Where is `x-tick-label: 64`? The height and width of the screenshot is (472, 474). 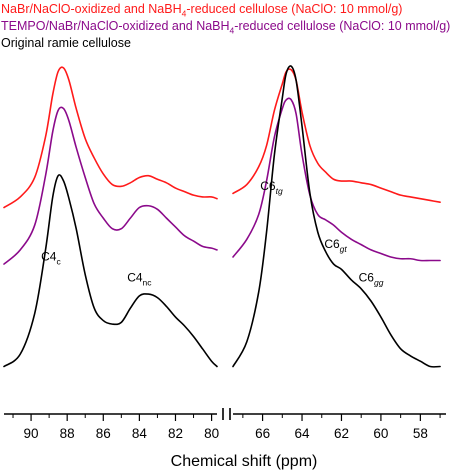 x-tick-label: 64 is located at coordinates (303, 433).